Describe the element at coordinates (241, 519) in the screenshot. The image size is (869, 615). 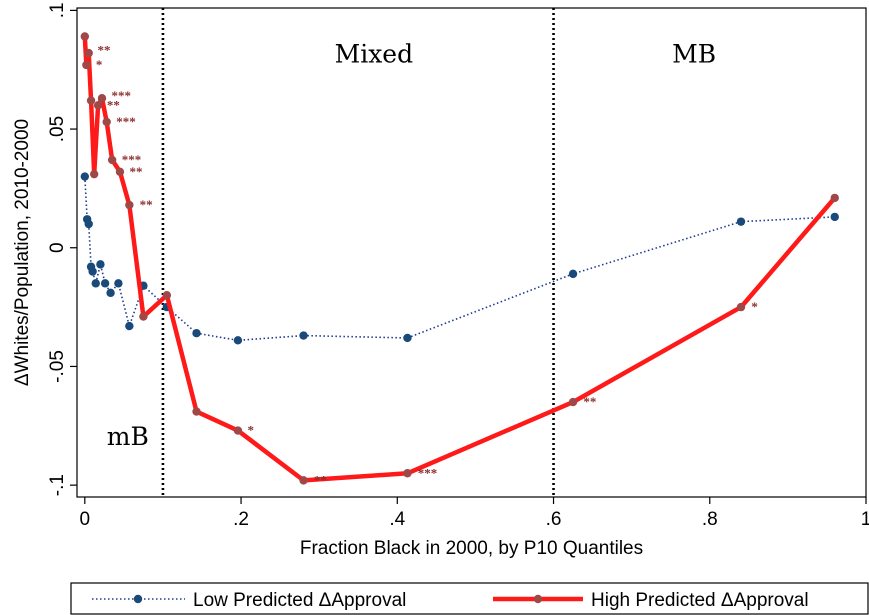
I see `x-tick-label: .2` at that location.